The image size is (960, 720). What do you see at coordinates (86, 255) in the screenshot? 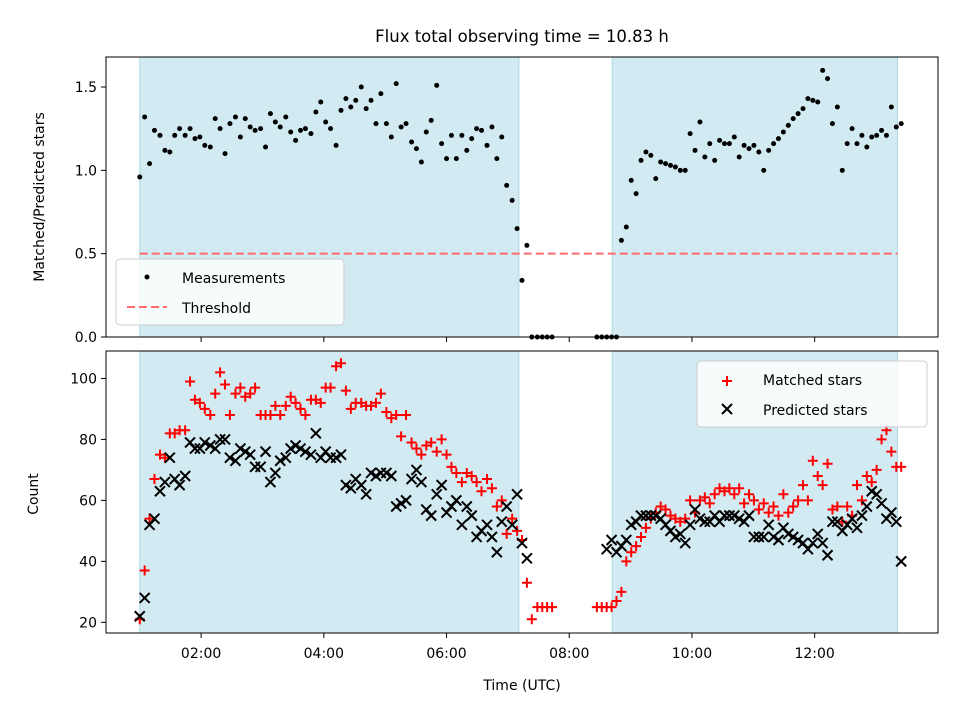
I see `y-tick-label: 0.5` at bounding box center [86, 255].